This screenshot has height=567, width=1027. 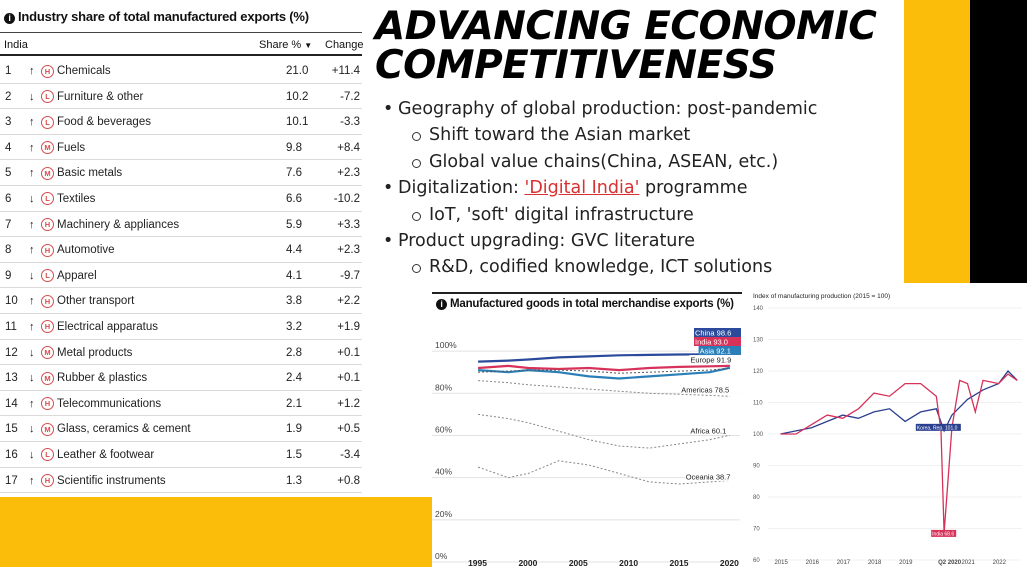 What do you see at coordinates (294, 352) in the screenshot?
I see `share-value: 2.8` at bounding box center [294, 352].